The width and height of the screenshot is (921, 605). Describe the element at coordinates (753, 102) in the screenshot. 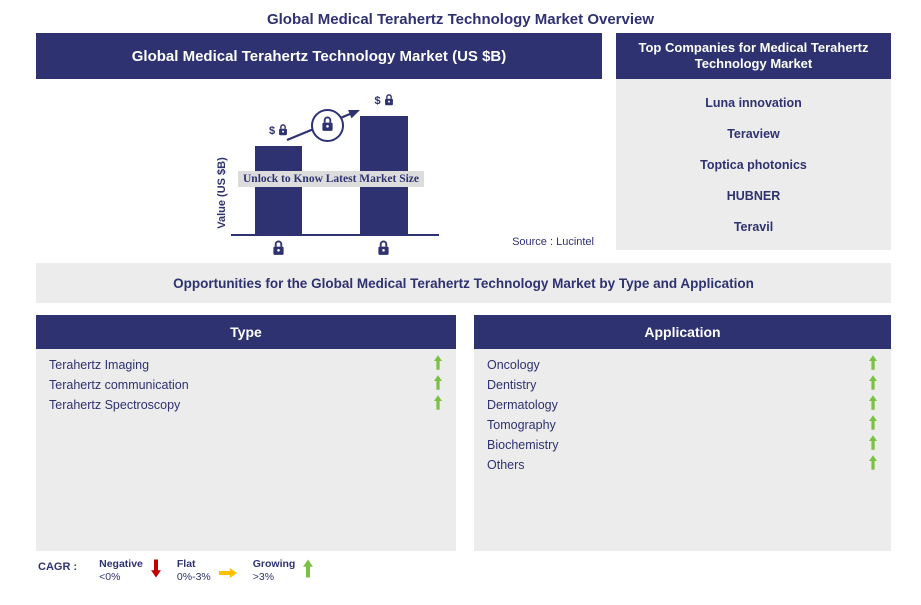

I see `company-name: Luna innovation` at that location.